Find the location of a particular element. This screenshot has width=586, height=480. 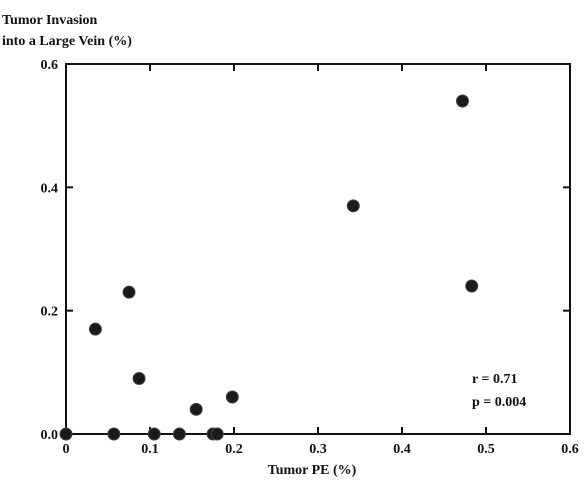

y-tick-label: 0.2 is located at coordinates (50, 312).